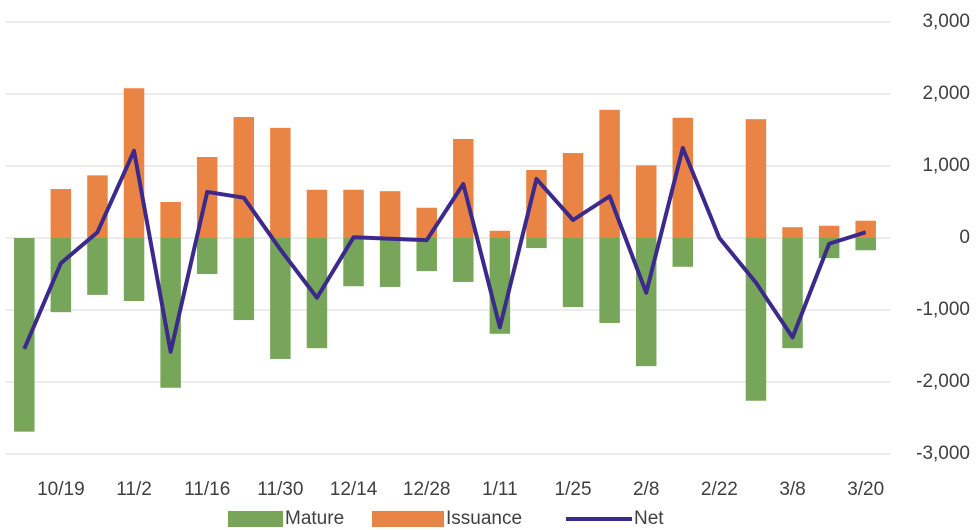 The width and height of the screenshot is (978, 530). I want to click on x-tick-label: 11/2, so click(134, 489).